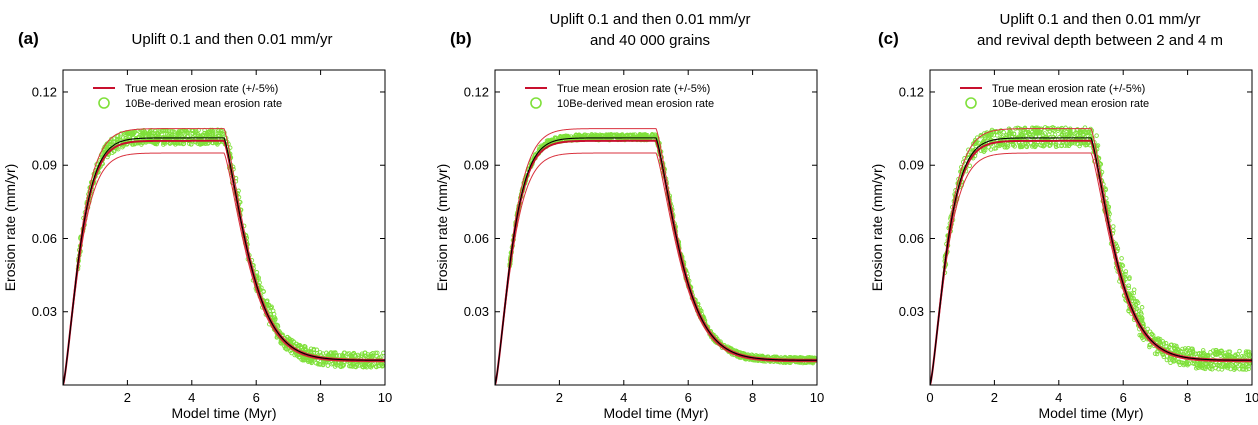  I want to click on x-tick-label: 2, so click(994, 397).